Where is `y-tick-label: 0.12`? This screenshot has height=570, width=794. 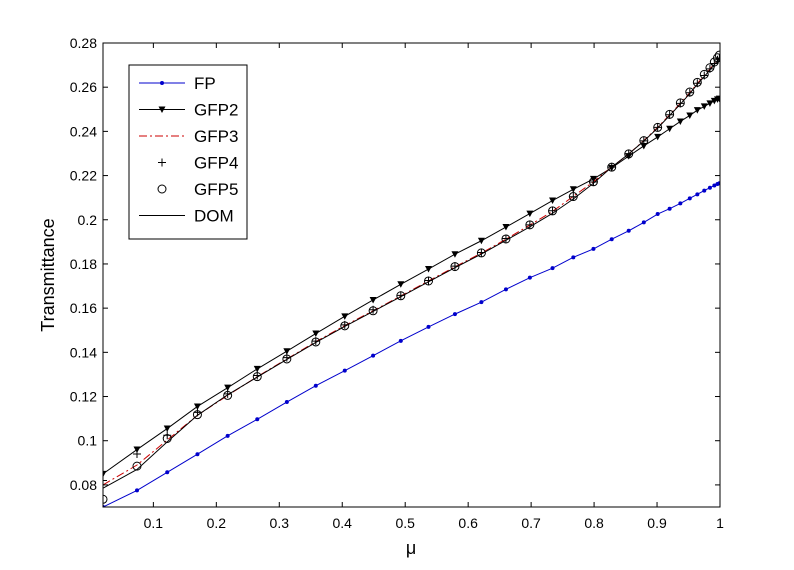
y-tick-label: 0.12 is located at coordinates (83, 397).